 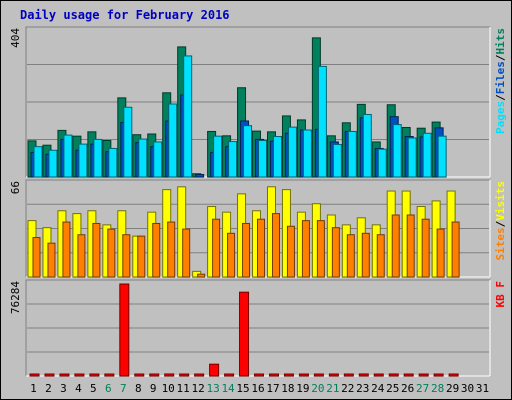 I want to click on x-tick-label: 18, so click(x=287, y=388).